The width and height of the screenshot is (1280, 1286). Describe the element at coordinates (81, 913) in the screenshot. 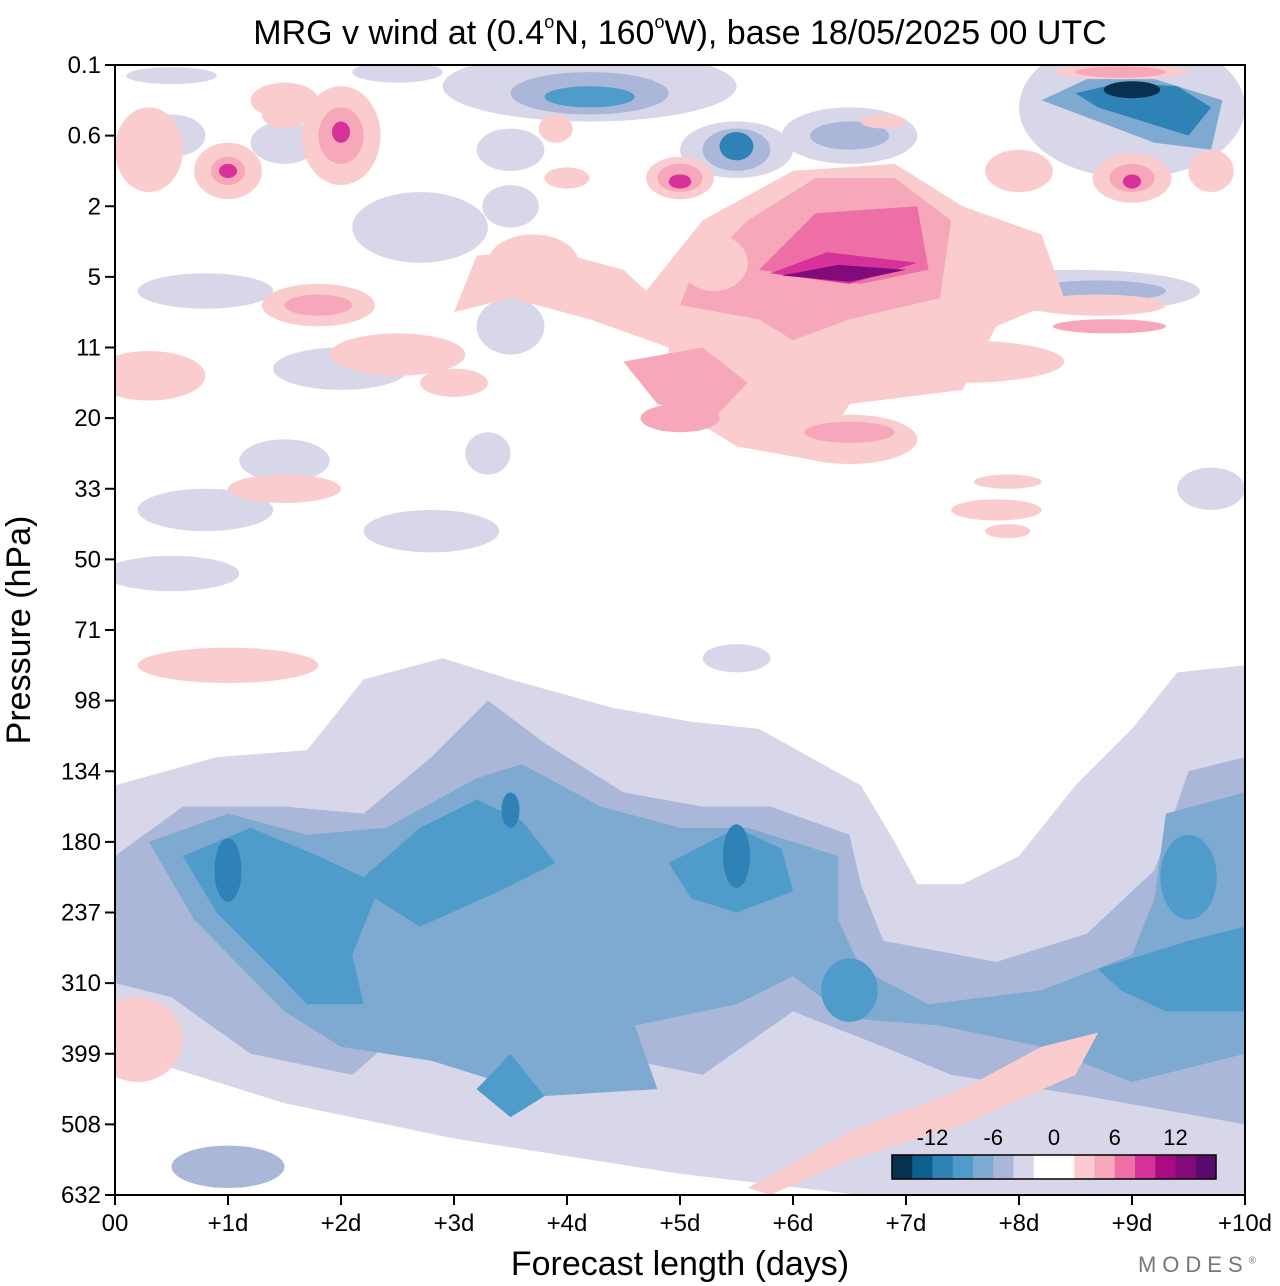

I see `y-tick-label: 237` at that location.